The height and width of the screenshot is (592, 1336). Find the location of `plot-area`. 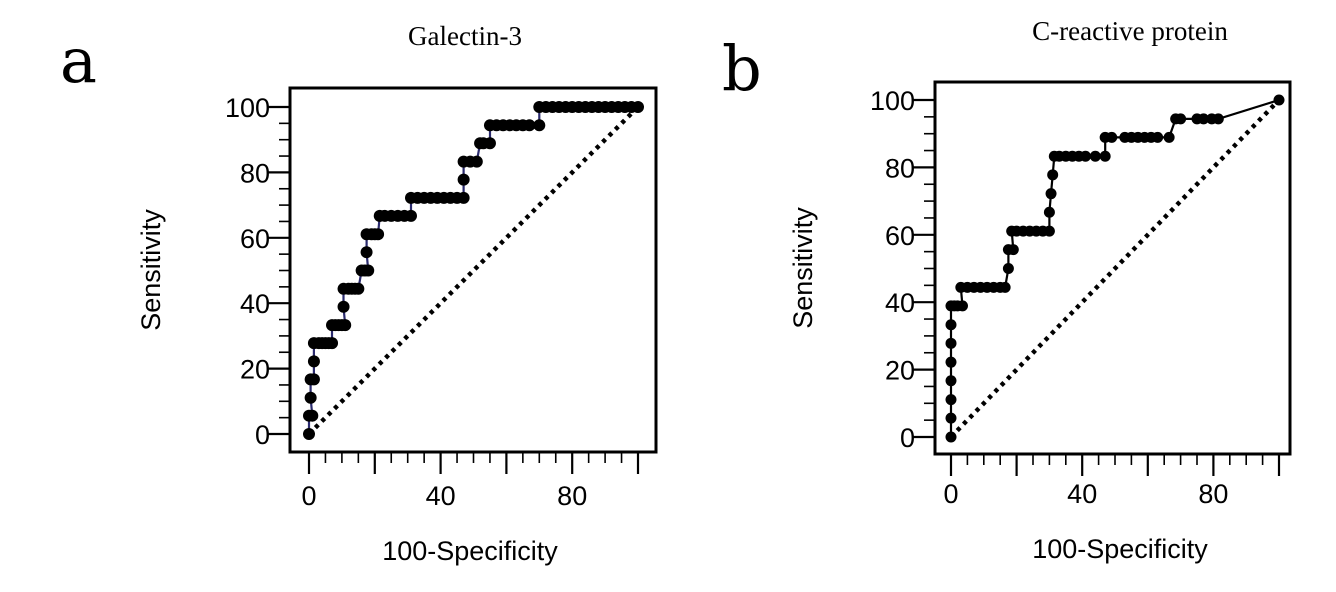

plot-area is located at coordinates (473, 270).